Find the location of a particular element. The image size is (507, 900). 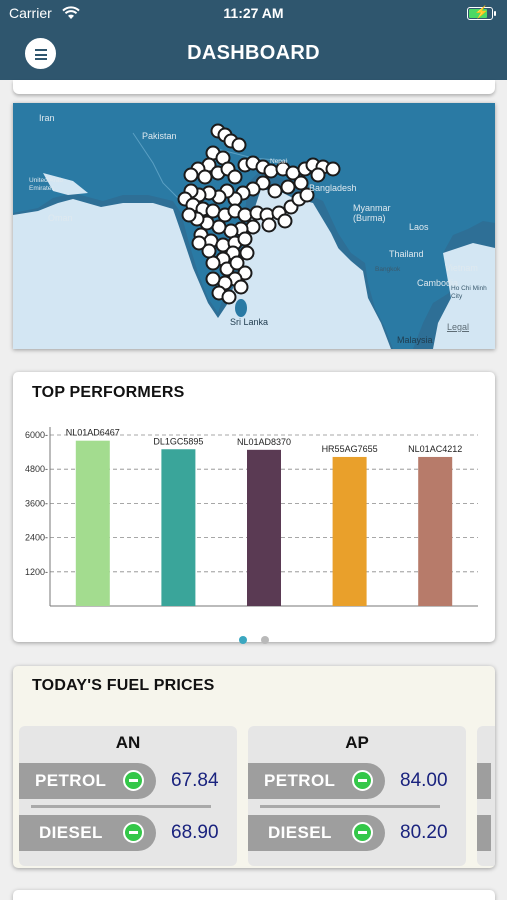

diesel-price: 80.20 is located at coordinates (424, 832).